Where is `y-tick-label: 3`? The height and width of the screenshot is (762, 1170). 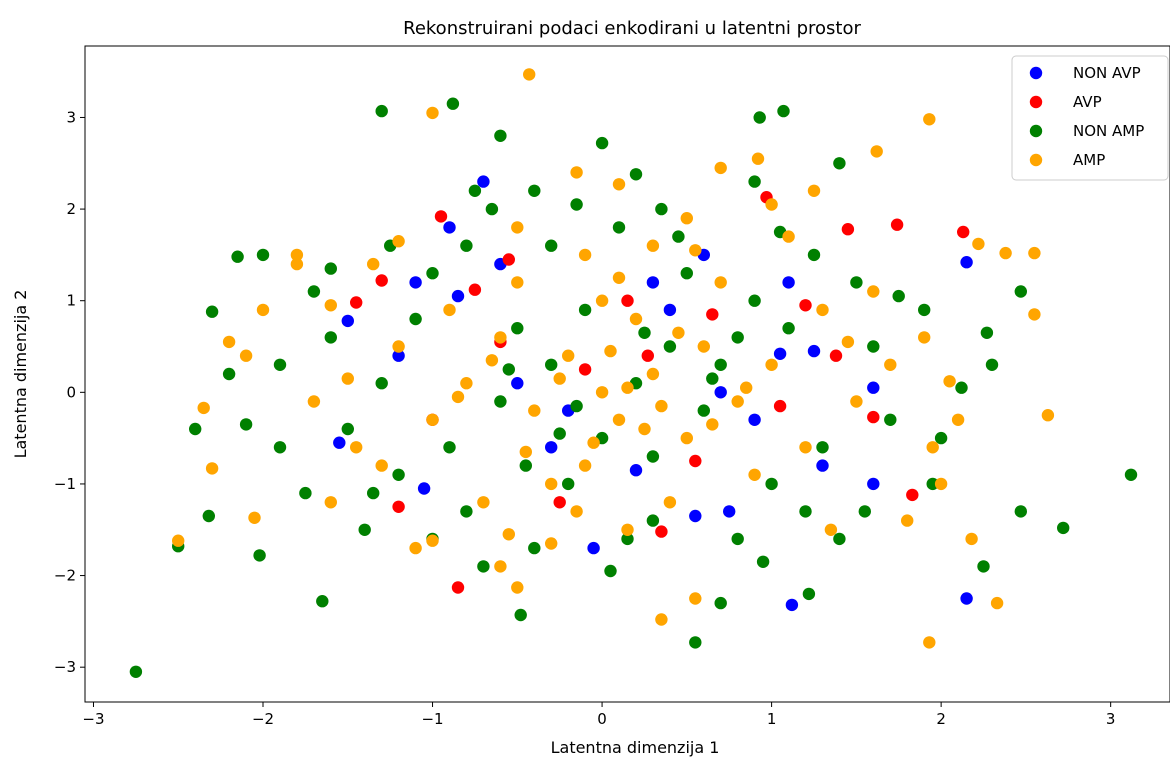 y-tick-label: 3 is located at coordinates (71, 117).